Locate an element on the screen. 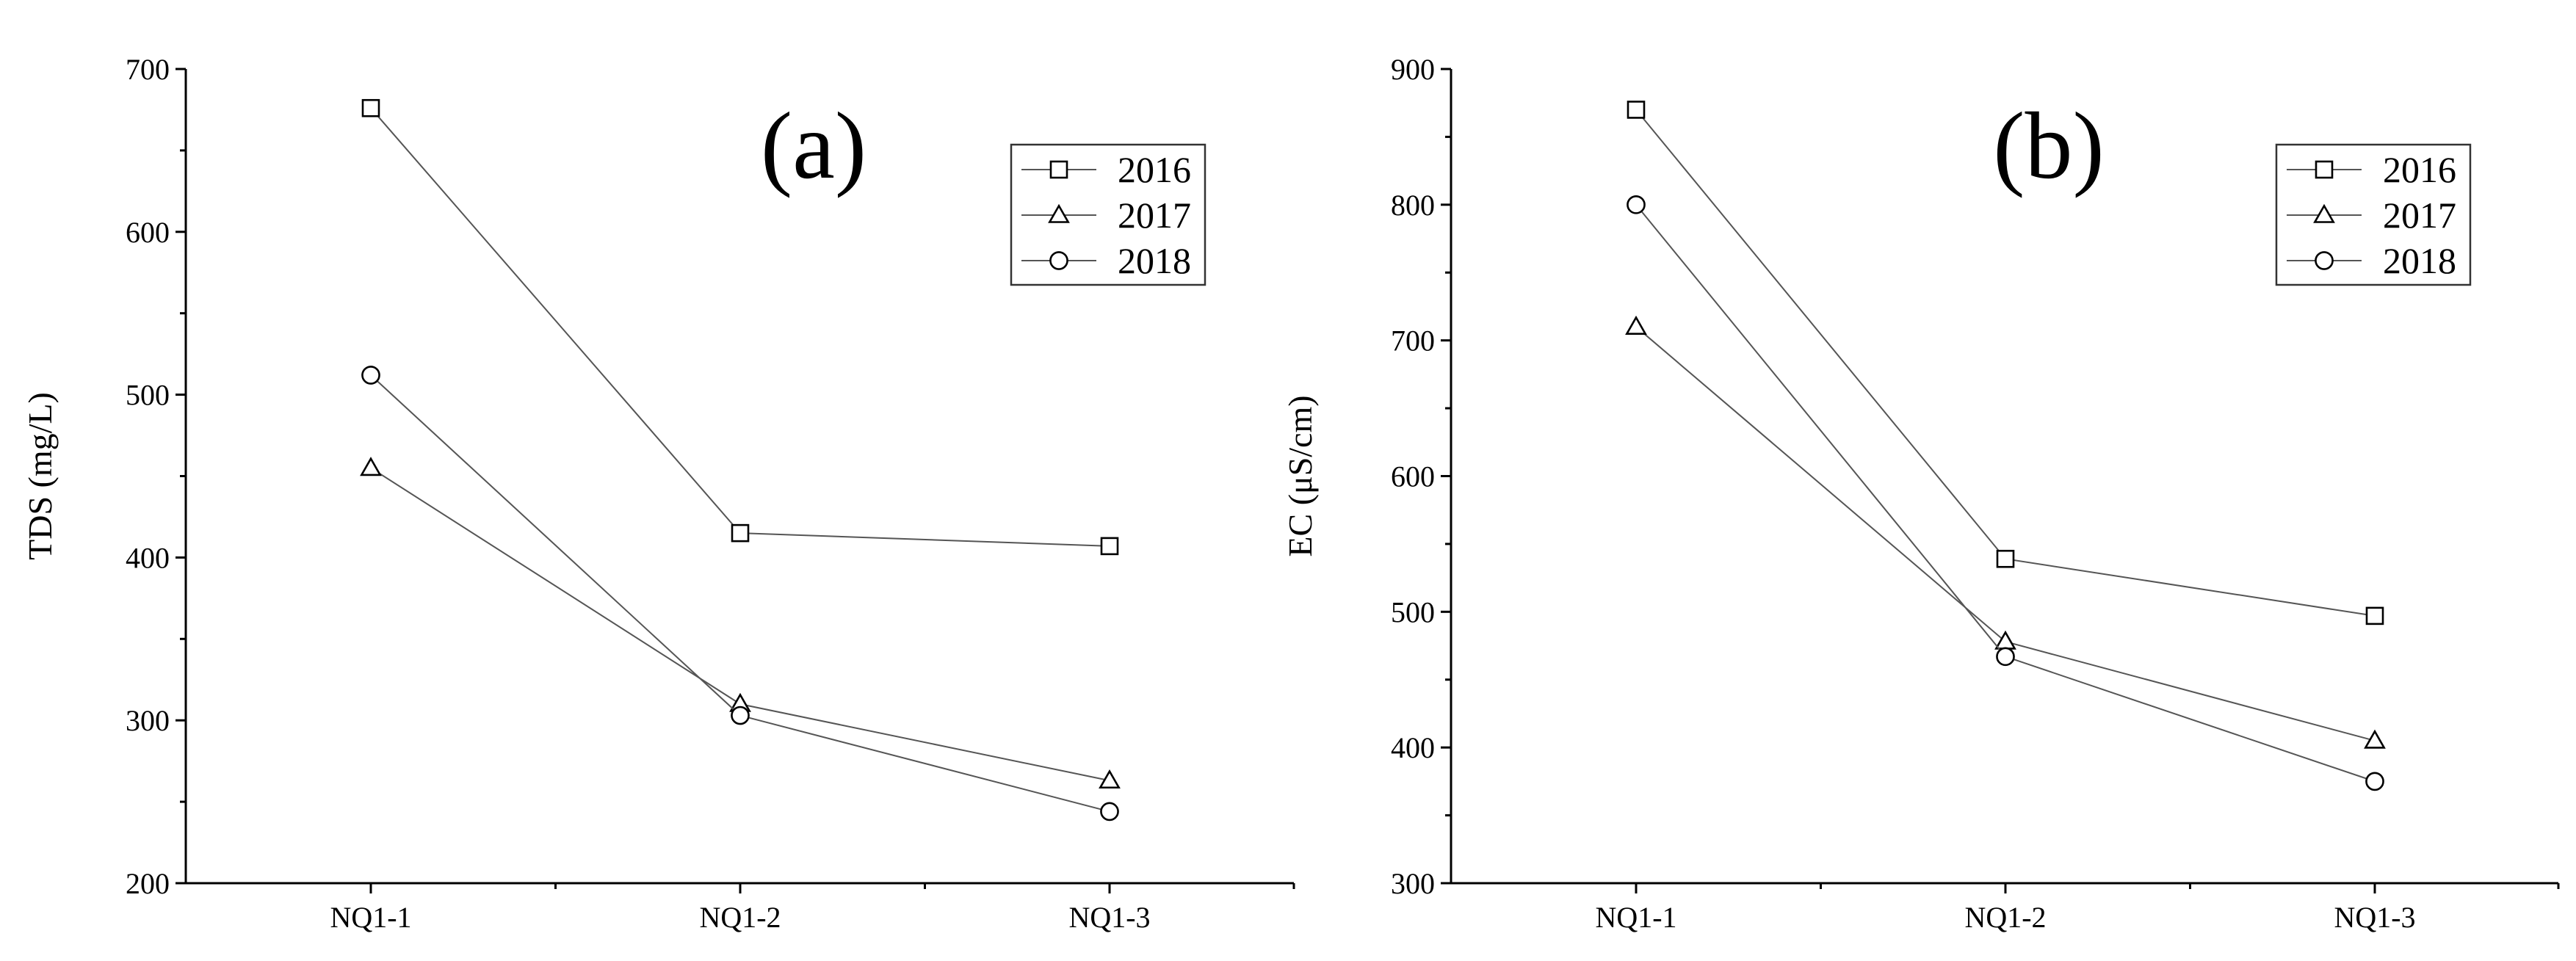 Image resolution: width=2576 pixels, height=961 pixels. series-line-2018 is located at coordinates (740, 593).